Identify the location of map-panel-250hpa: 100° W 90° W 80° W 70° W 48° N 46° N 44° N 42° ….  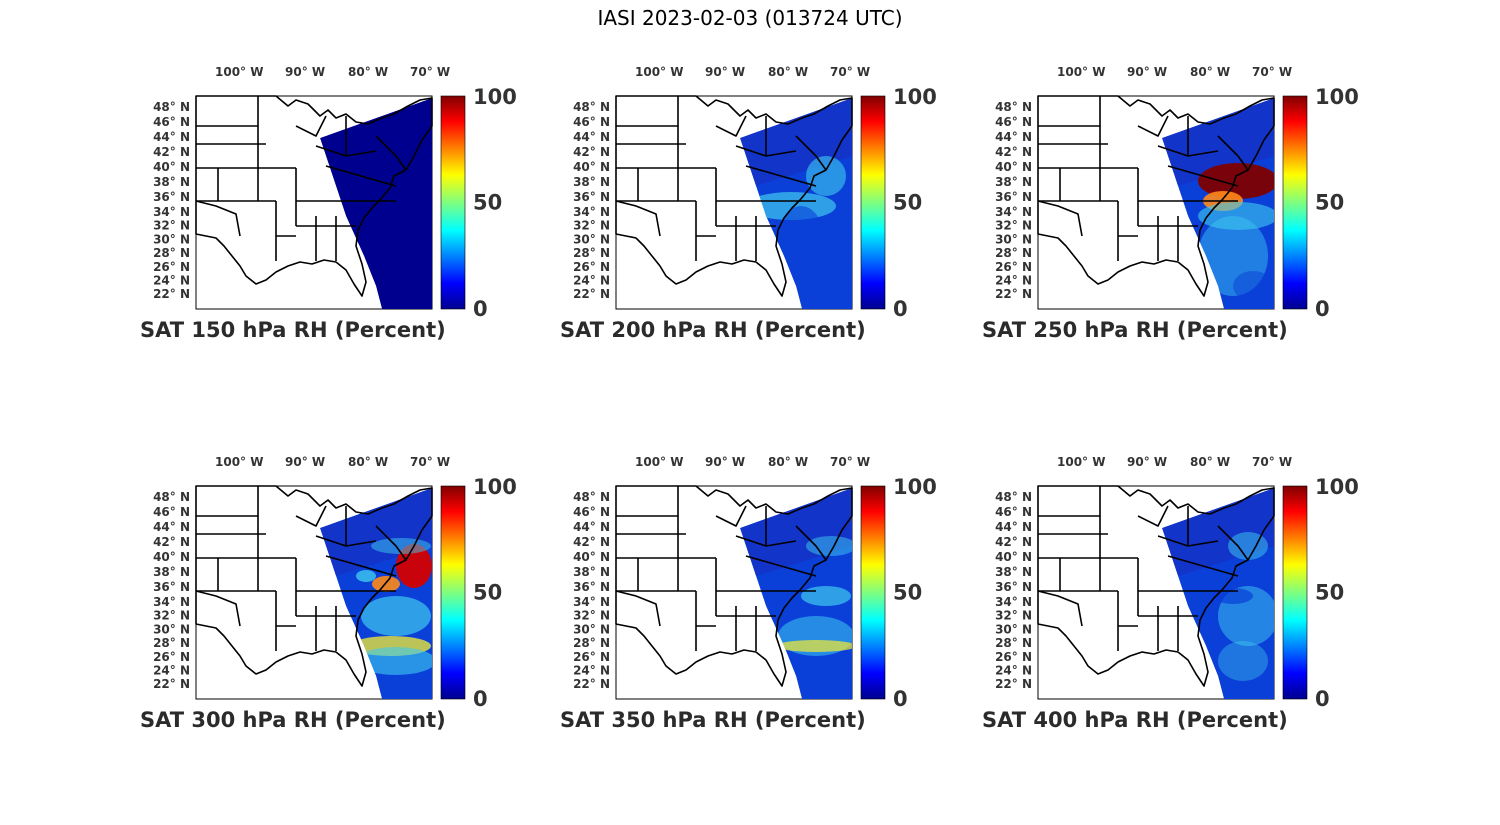
(1182, 210).